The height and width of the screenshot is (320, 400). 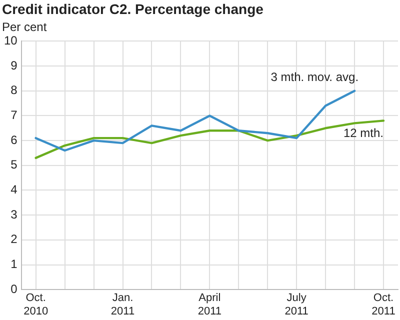 I want to click on y-tick-label: 6, so click(x=14, y=139).